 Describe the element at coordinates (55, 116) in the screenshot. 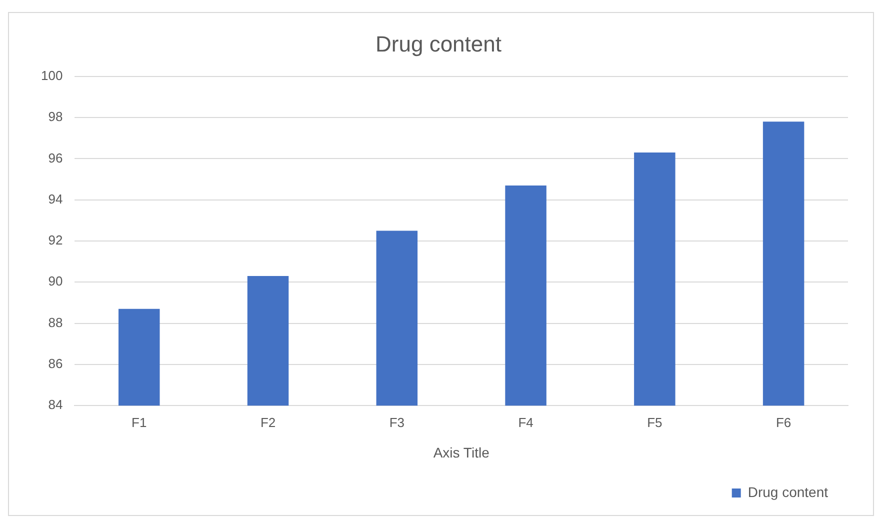

I see `y-tick-label: 98` at that location.